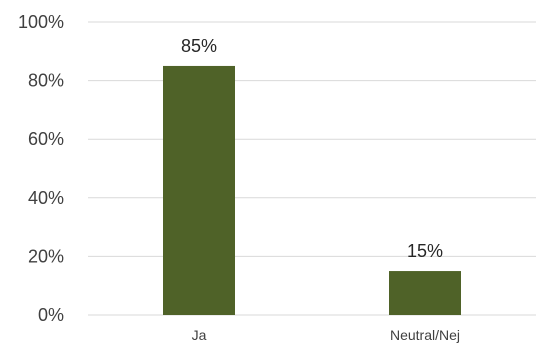 The height and width of the screenshot is (349, 536). Describe the element at coordinates (199, 335) in the screenshot. I see `x-tick-label: Ja` at that location.